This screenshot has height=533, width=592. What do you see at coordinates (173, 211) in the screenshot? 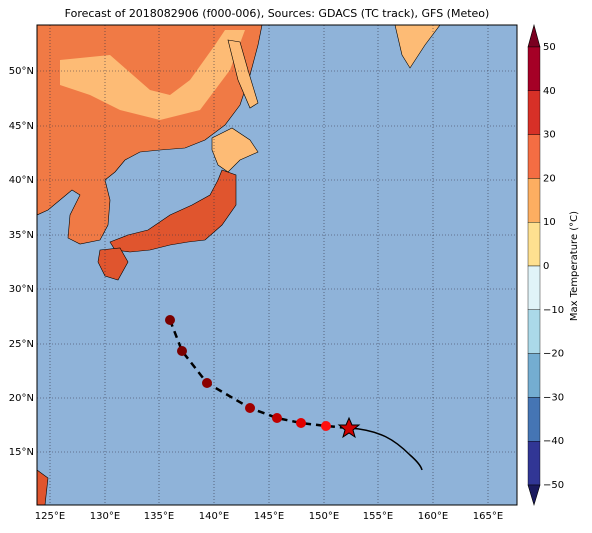
I see `honshu` at bounding box center [173, 211].